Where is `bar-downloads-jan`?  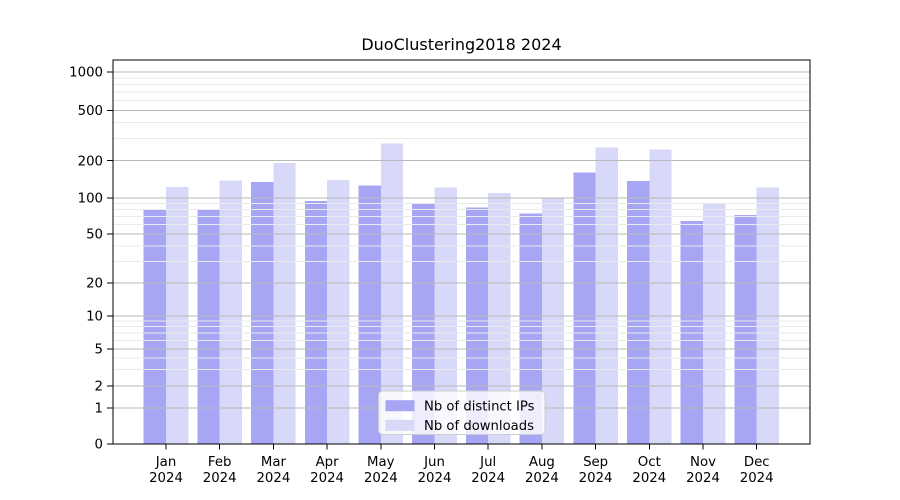 bar-downloads-jan is located at coordinates (177, 315).